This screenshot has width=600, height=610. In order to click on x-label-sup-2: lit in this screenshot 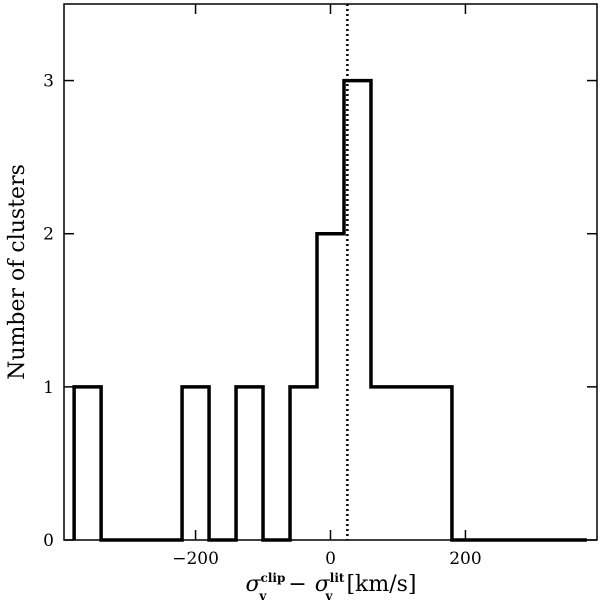, I will do `click(337, 578)`.